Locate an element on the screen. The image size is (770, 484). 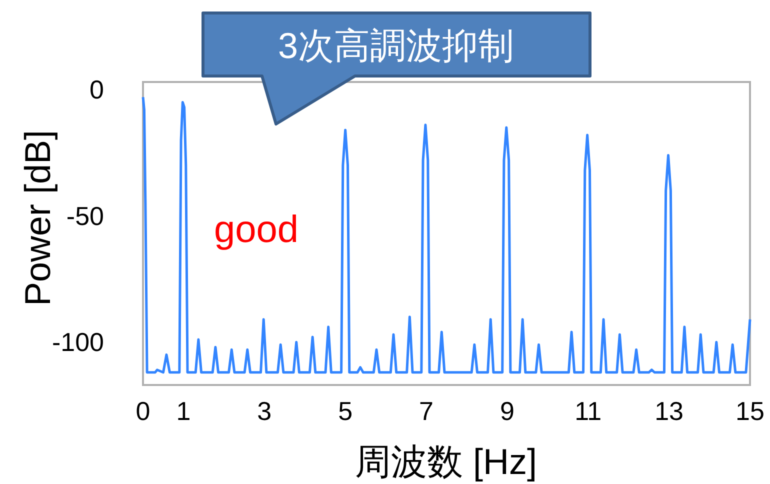
x-tick-label: 9 is located at coordinates (507, 411).